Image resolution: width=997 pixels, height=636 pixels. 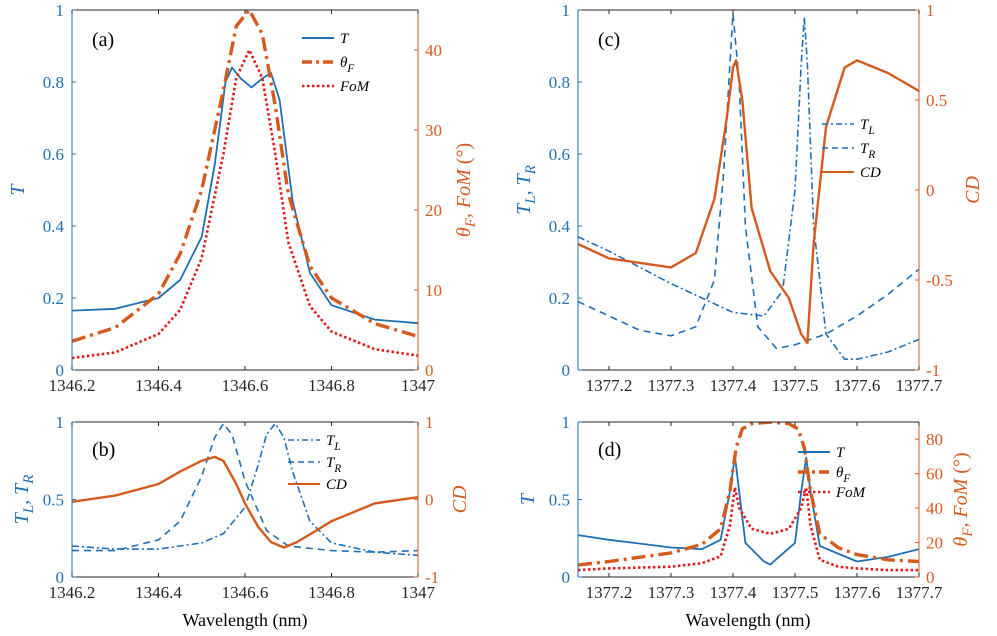 What do you see at coordinates (841, 453) in the screenshot?
I see `legend-label-d-0: T` at bounding box center [841, 453].